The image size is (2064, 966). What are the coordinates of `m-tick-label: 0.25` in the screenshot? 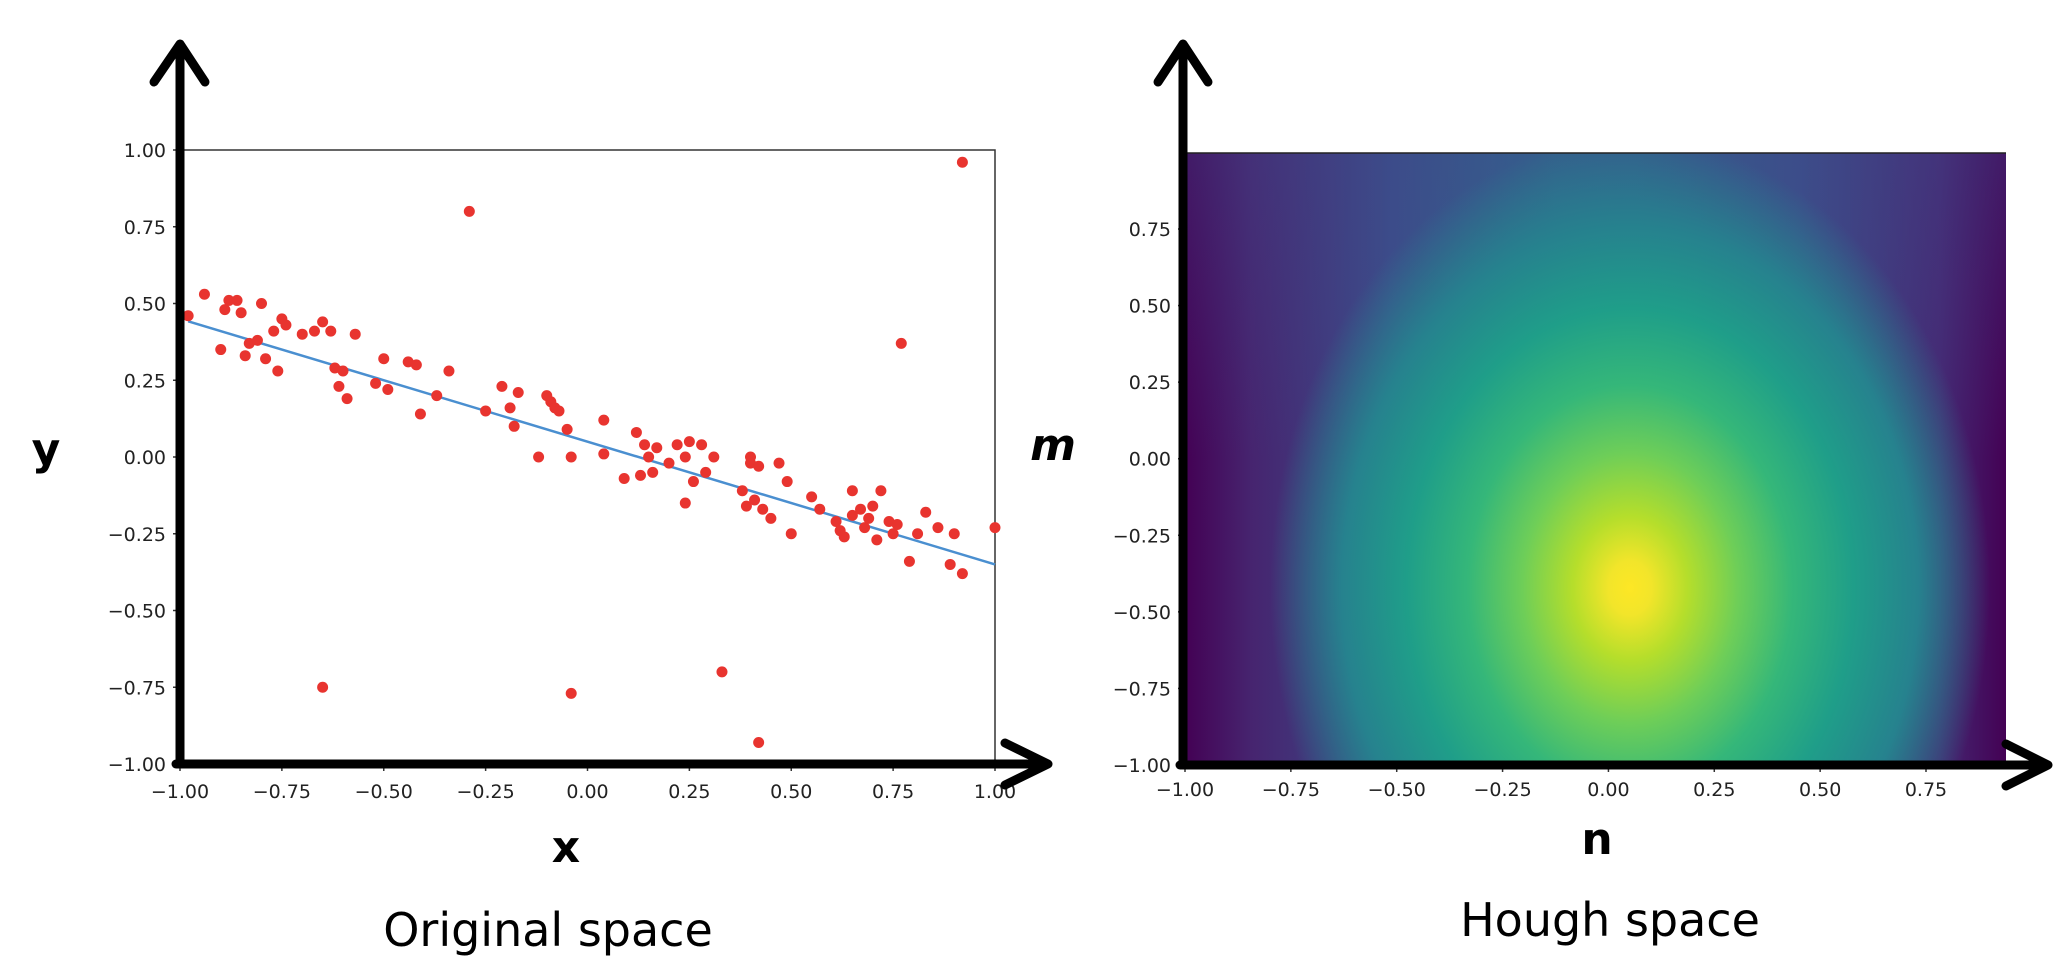 It's located at (1150, 383).